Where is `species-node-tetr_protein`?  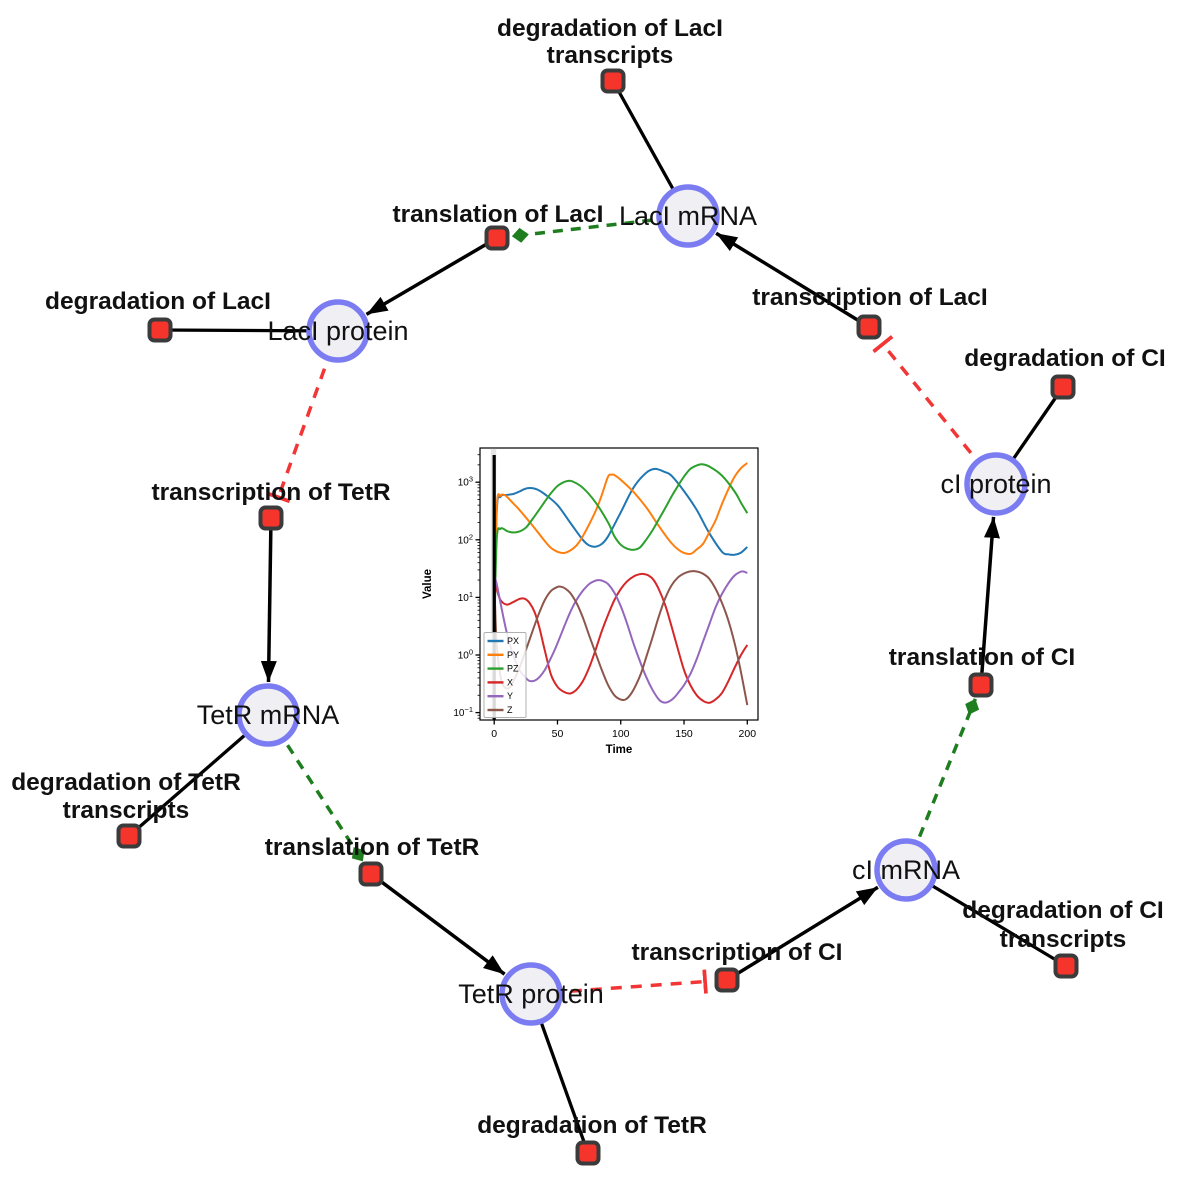 species-node-tetr_protein is located at coordinates (531, 994).